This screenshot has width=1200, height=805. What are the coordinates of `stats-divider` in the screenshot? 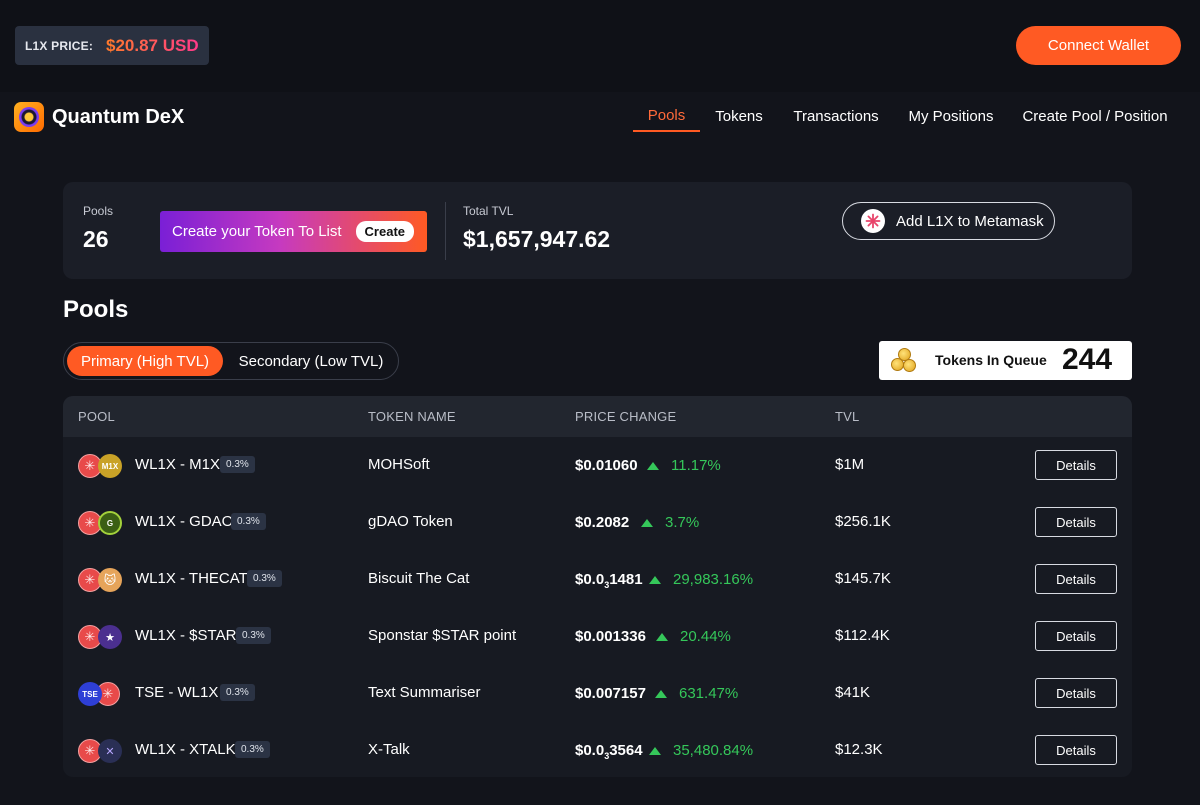 It's located at (445, 231).